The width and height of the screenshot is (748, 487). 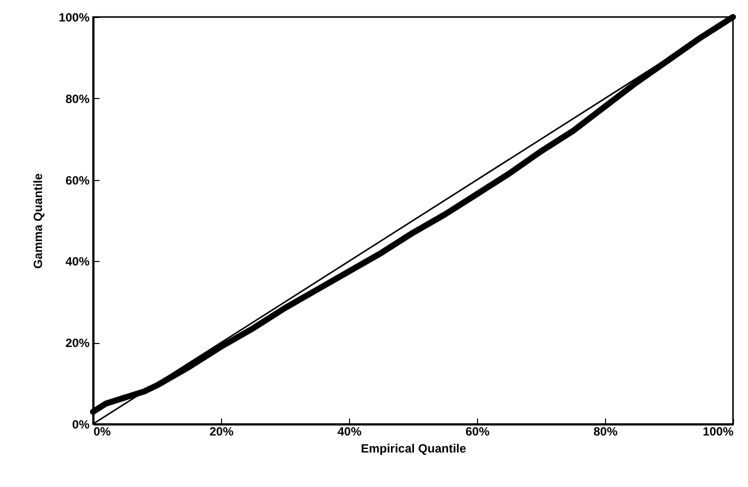 What do you see at coordinates (77, 343) in the screenshot?
I see `y-tick-label: 20%` at bounding box center [77, 343].